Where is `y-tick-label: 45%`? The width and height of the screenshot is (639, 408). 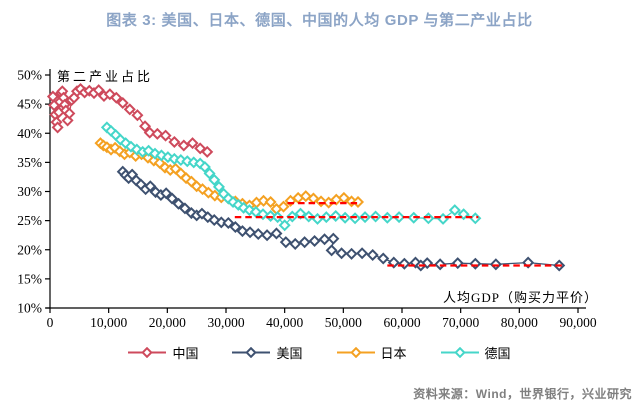 y-tick-label: 45% is located at coordinates (29, 104).